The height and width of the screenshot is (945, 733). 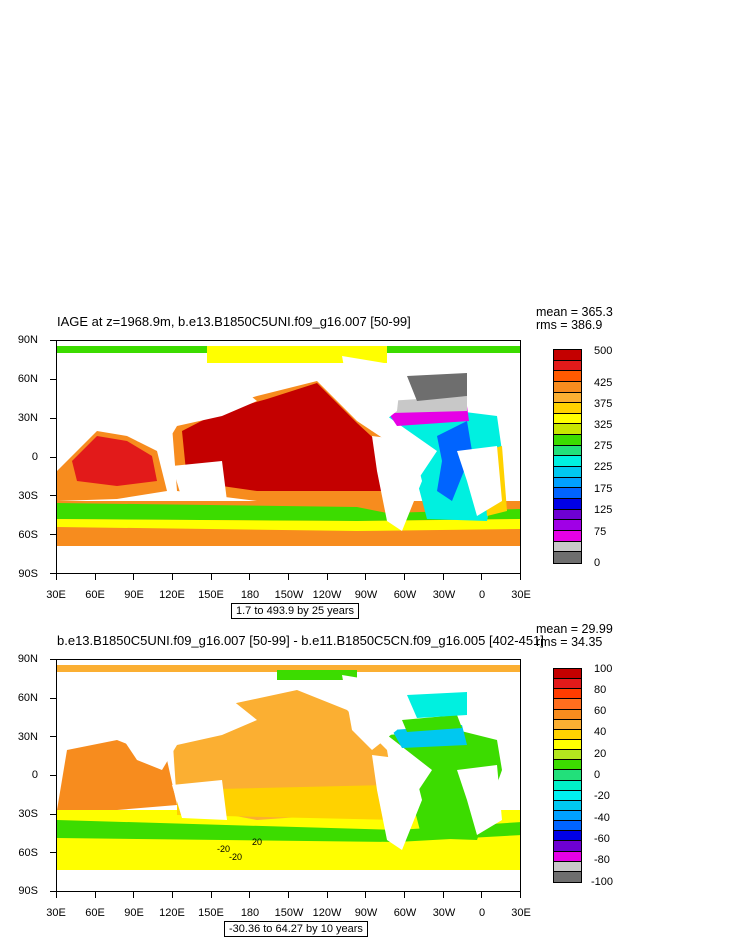 What do you see at coordinates (405, 595) in the screenshot?
I see `p1-lon-label: 60W` at bounding box center [405, 595].